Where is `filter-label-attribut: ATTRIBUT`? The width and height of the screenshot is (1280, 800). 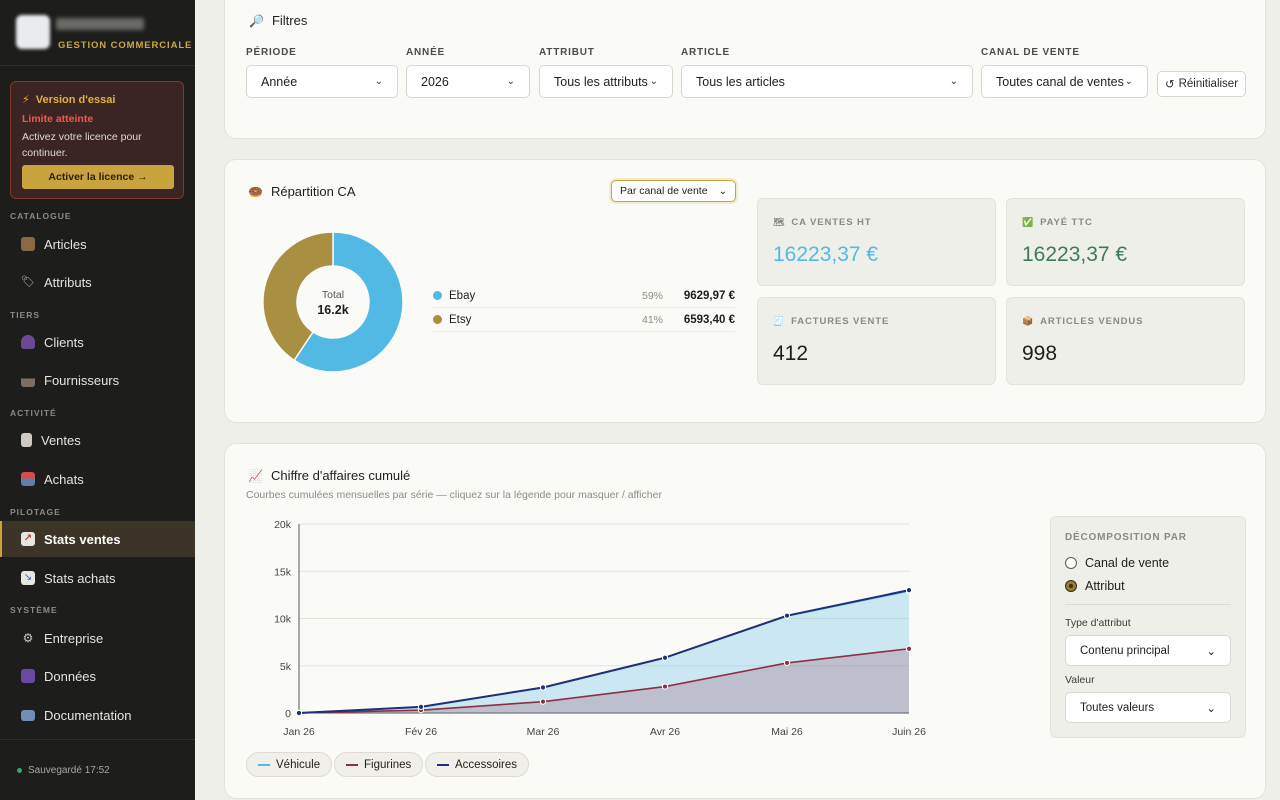 filter-label-attribut: ATTRIBUT is located at coordinates (567, 52).